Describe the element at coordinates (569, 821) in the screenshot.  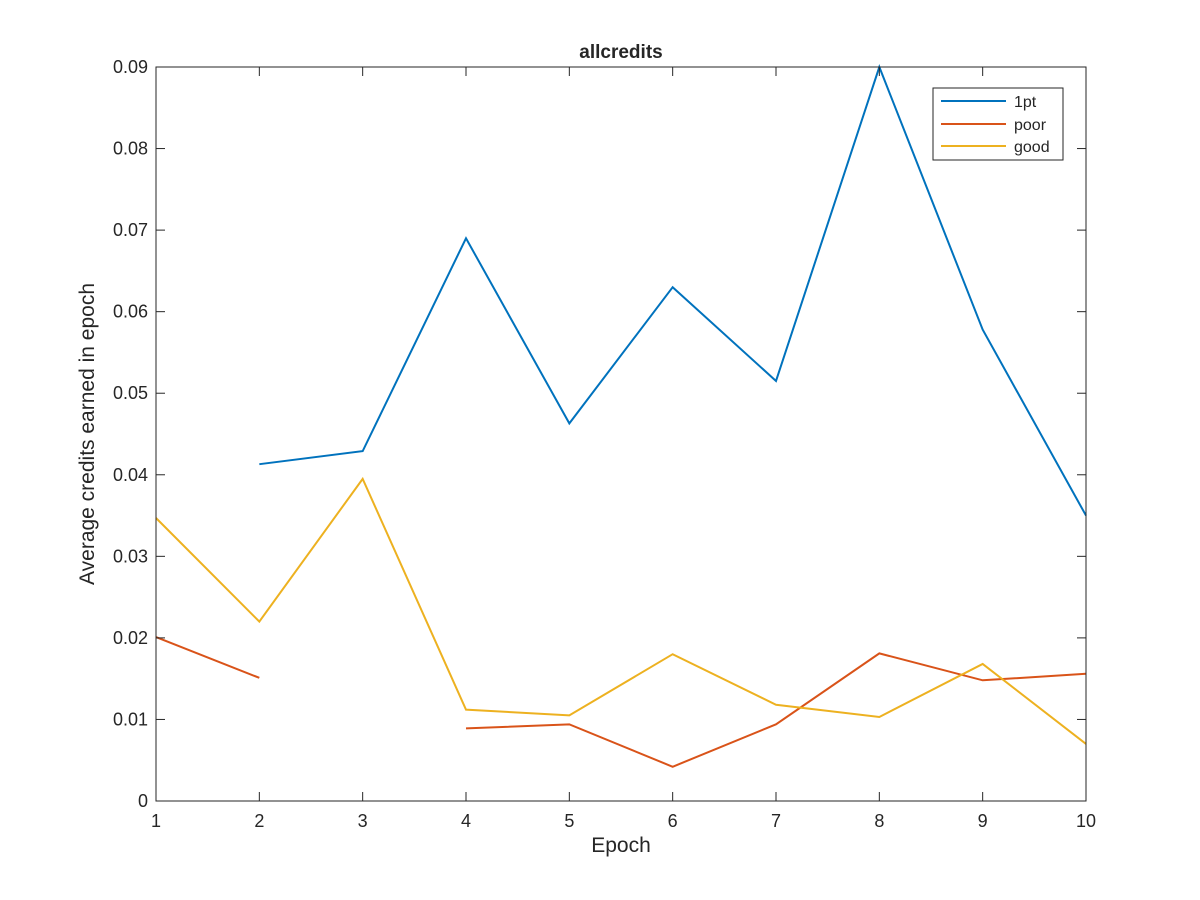
I see `x-tick-label: 5` at that location.